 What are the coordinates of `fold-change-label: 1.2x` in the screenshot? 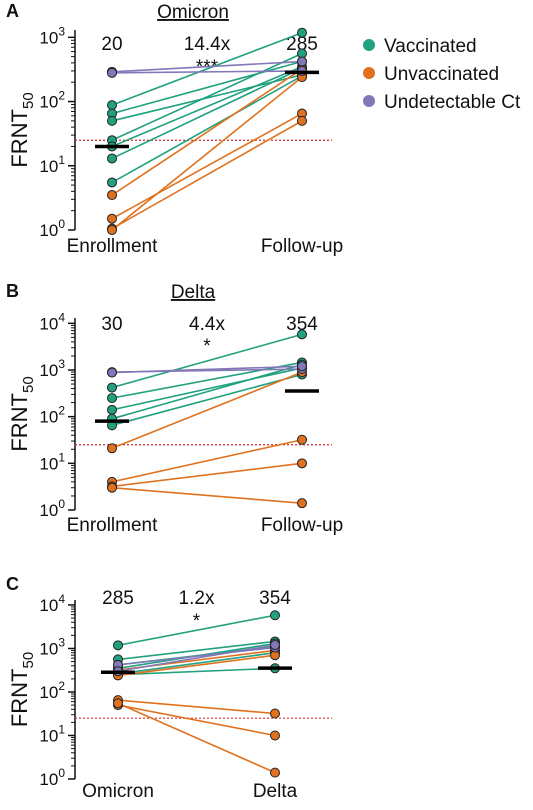 It's located at (197, 598).